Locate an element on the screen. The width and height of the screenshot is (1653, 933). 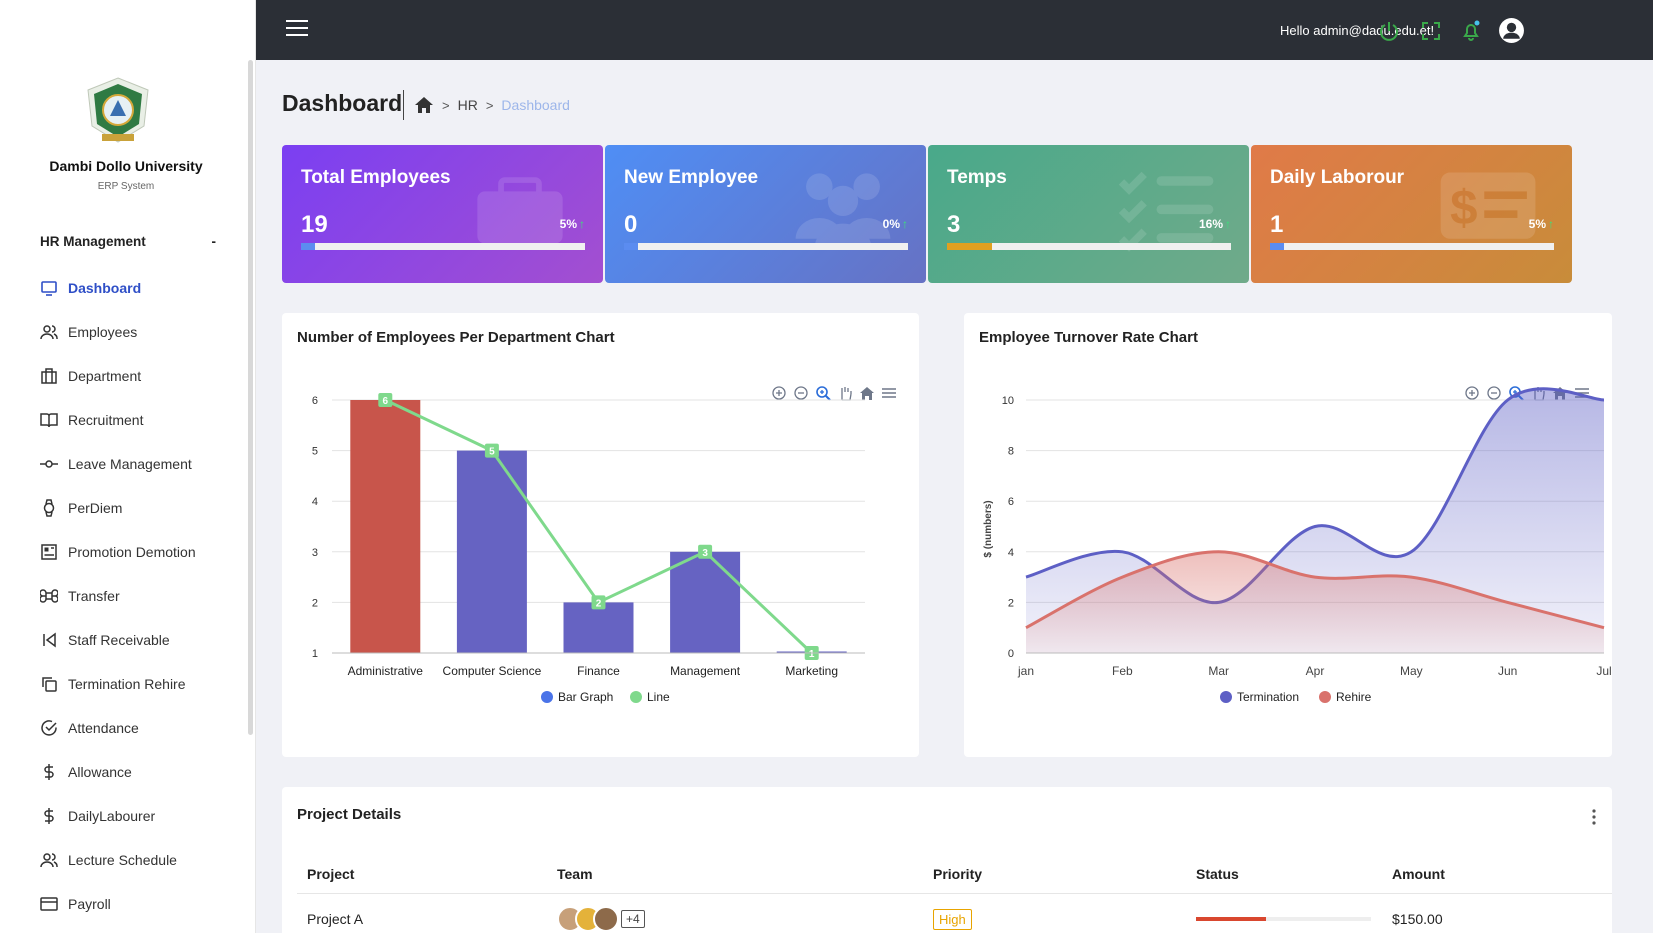
sidebar-item-perdiem: PerDiem is located at coordinates (118, 508).